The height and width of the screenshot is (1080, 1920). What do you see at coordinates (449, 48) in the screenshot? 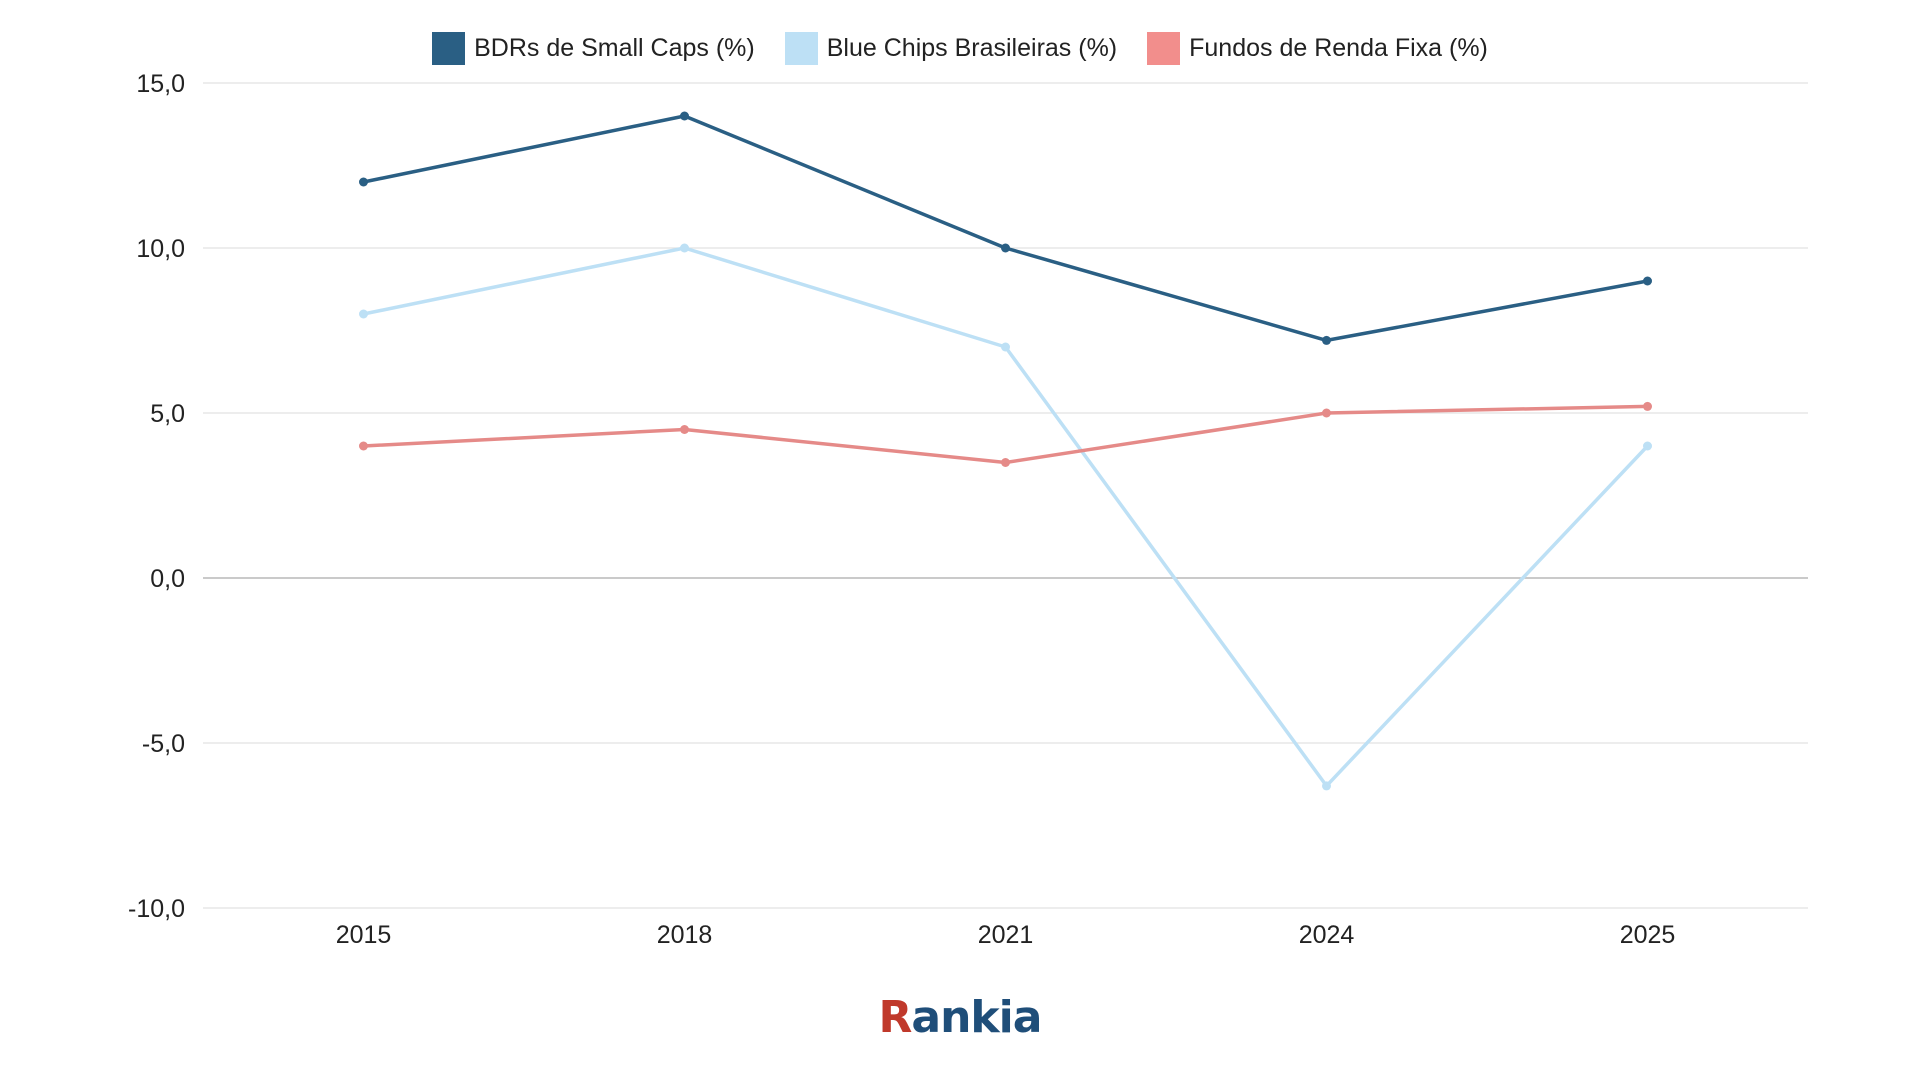
I see `legend-swatch-bdrs-small-caps` at bounding box center [449, 48].